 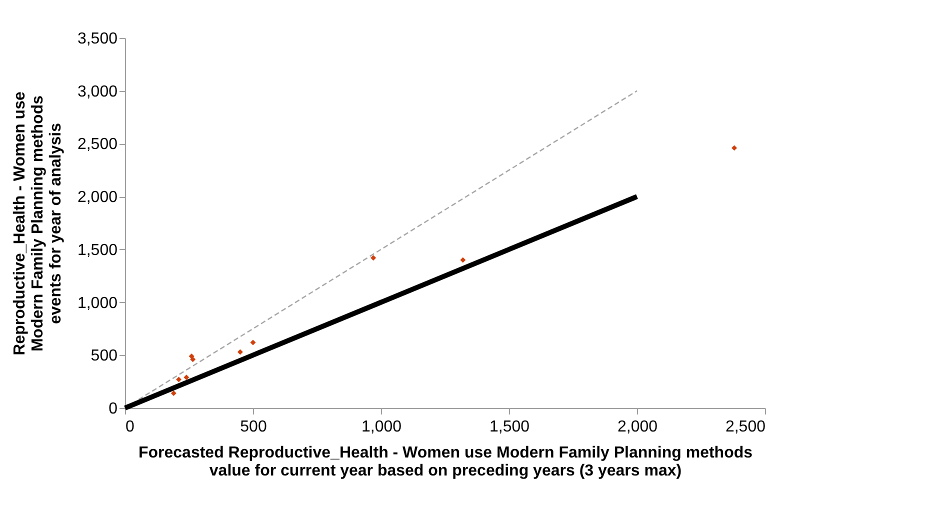 I want to click on y-tick-label: 0, so click(x=113, y=409).